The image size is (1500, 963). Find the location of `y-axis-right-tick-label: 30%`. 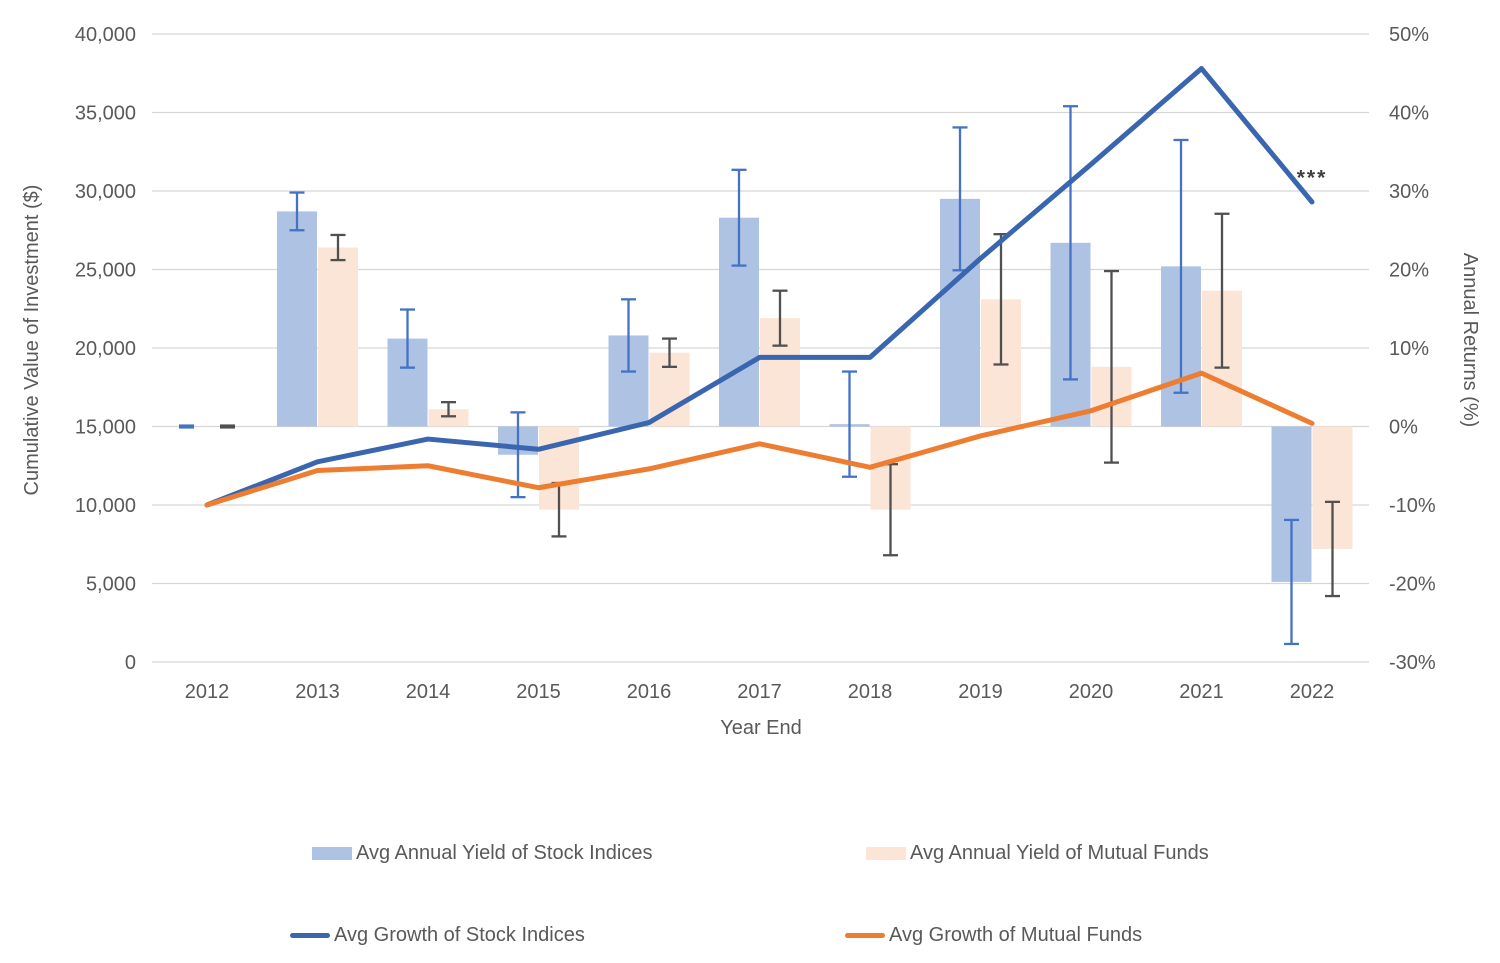

y-axis-right-tick-label: 30% is located at coordinates (1409, 192).